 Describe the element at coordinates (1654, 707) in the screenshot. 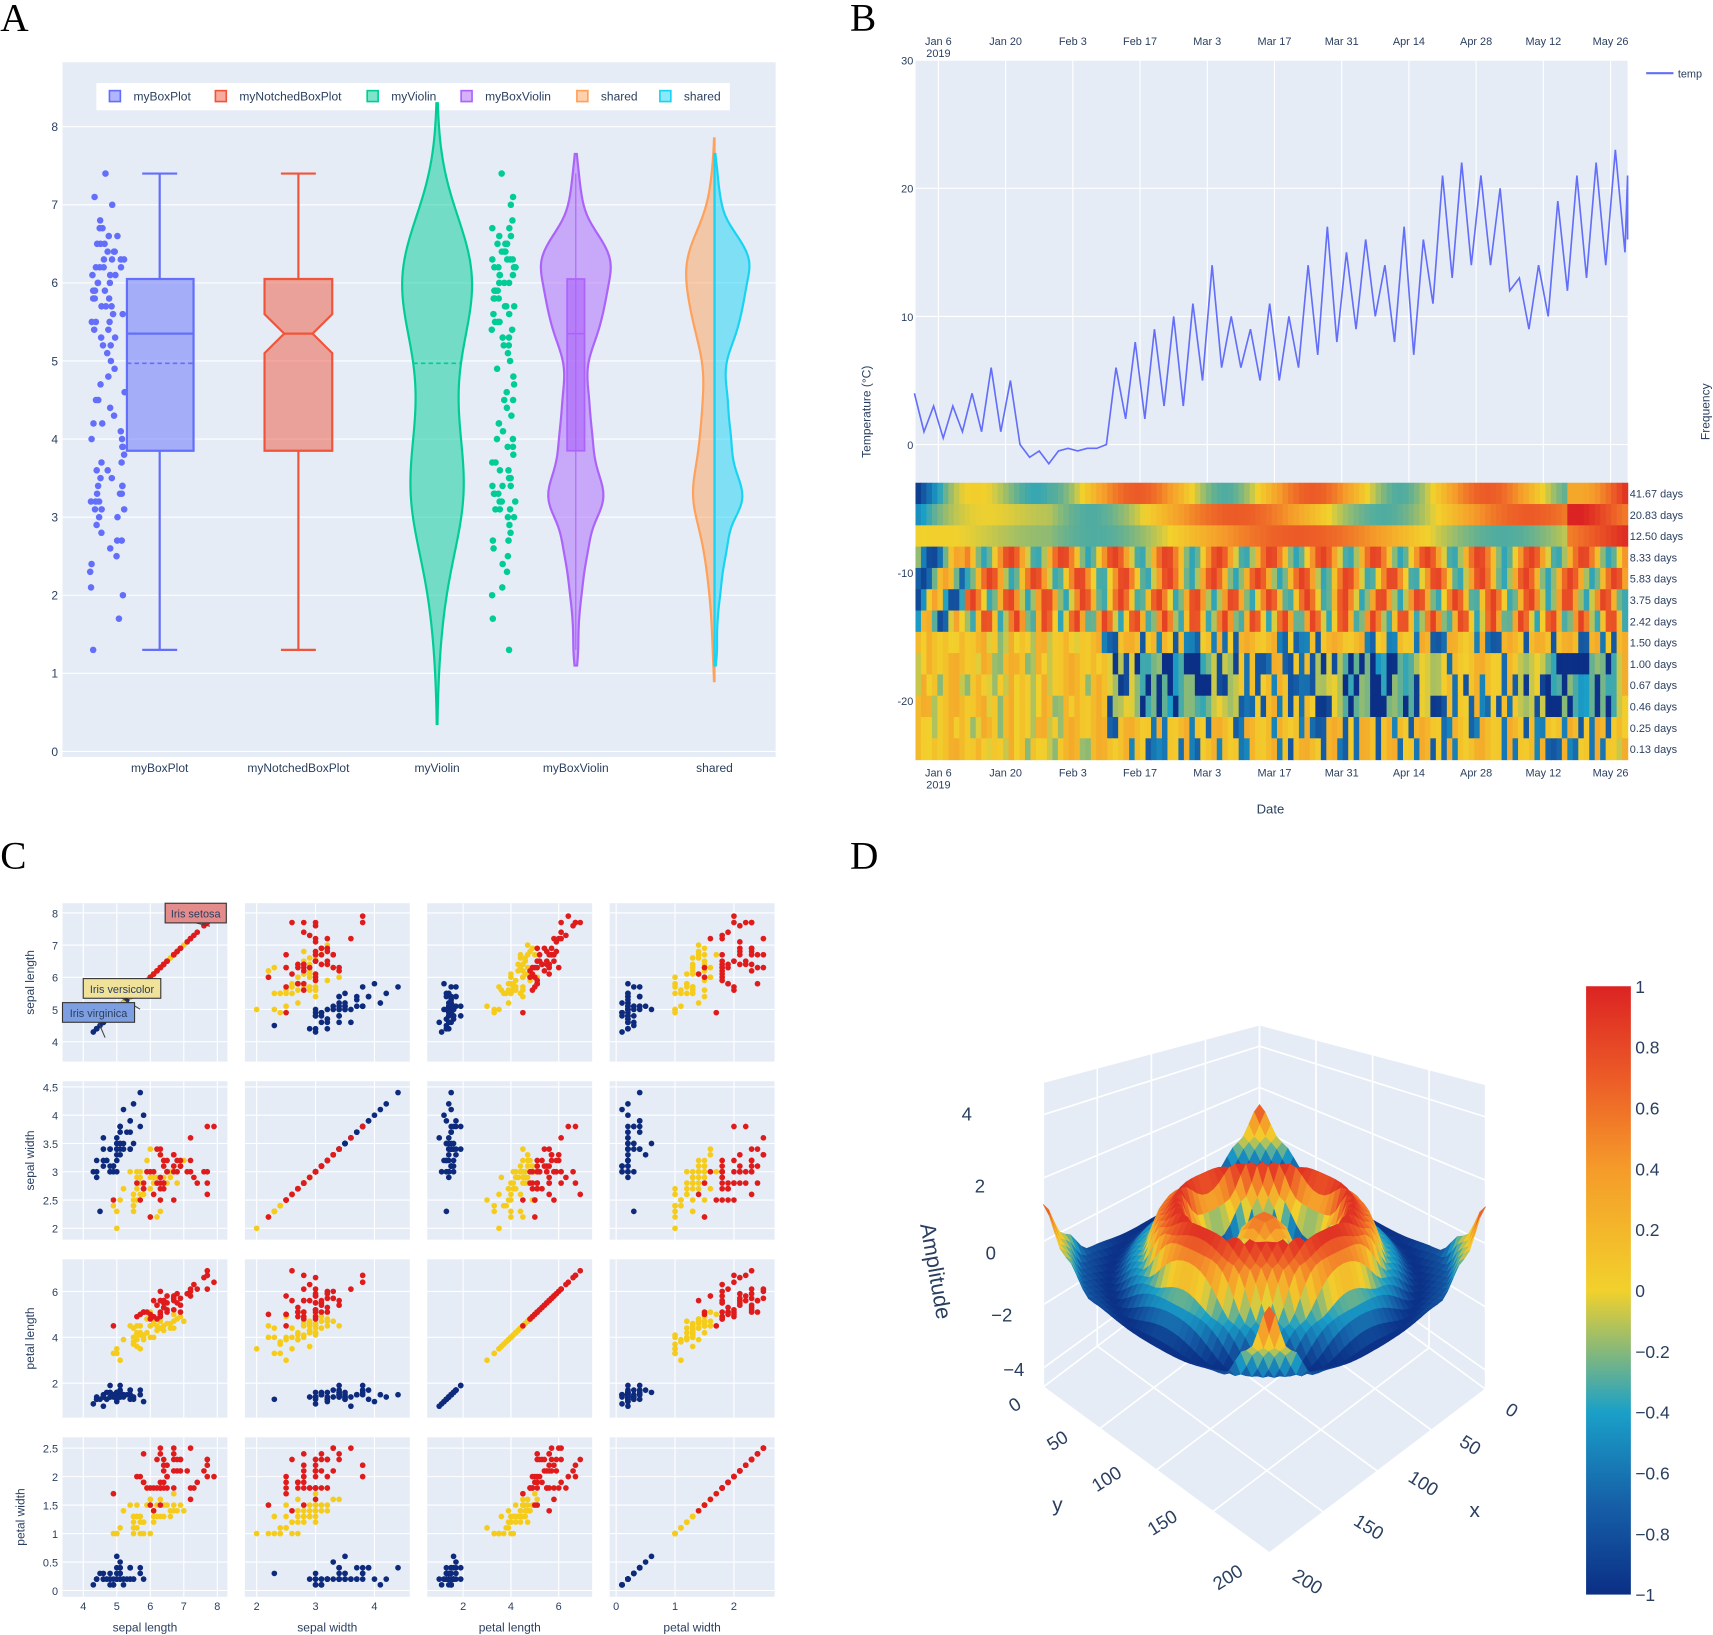

I see `frequency-label: 0.46 days` at that location.